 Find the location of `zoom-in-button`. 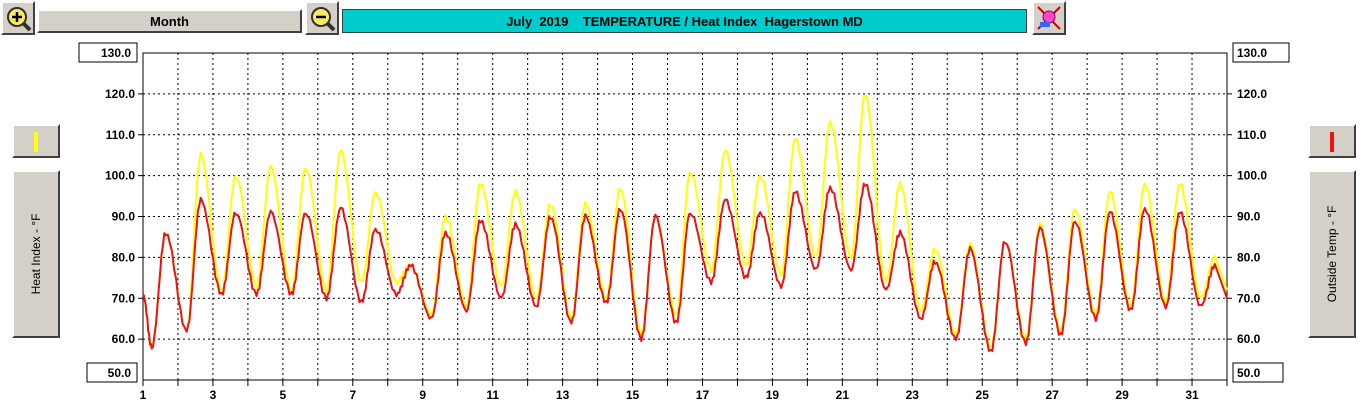

zoom-in-button is located at coordinates (18, 18).